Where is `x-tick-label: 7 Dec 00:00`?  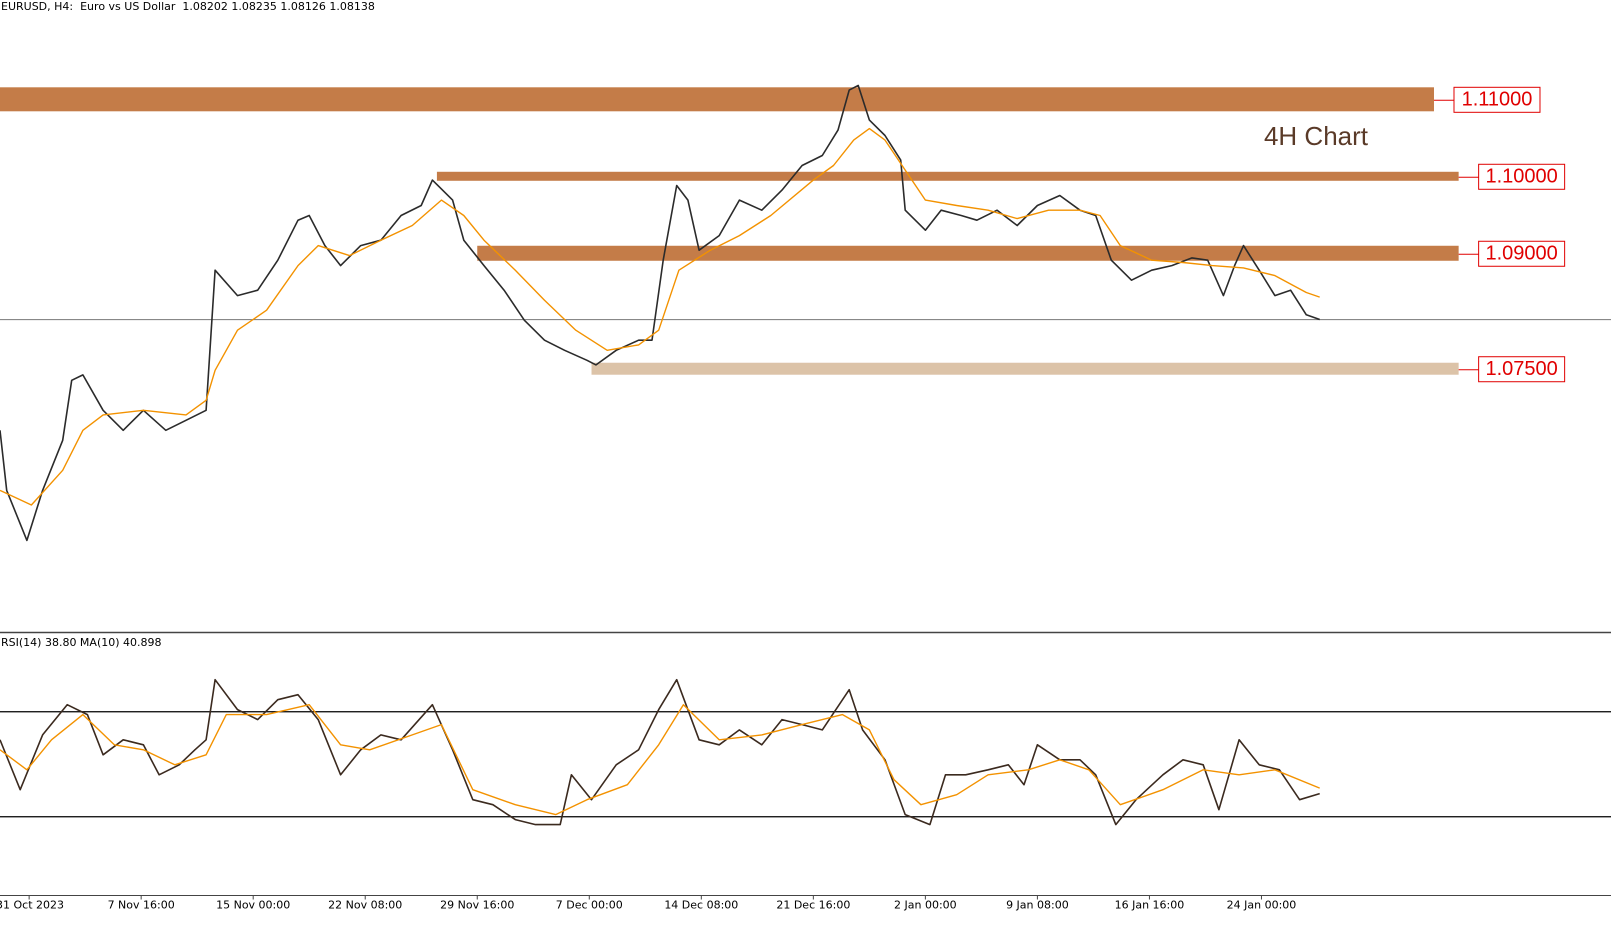 x-tick-label: 7 Dec 00:00 is located at coordinates (589, 905).